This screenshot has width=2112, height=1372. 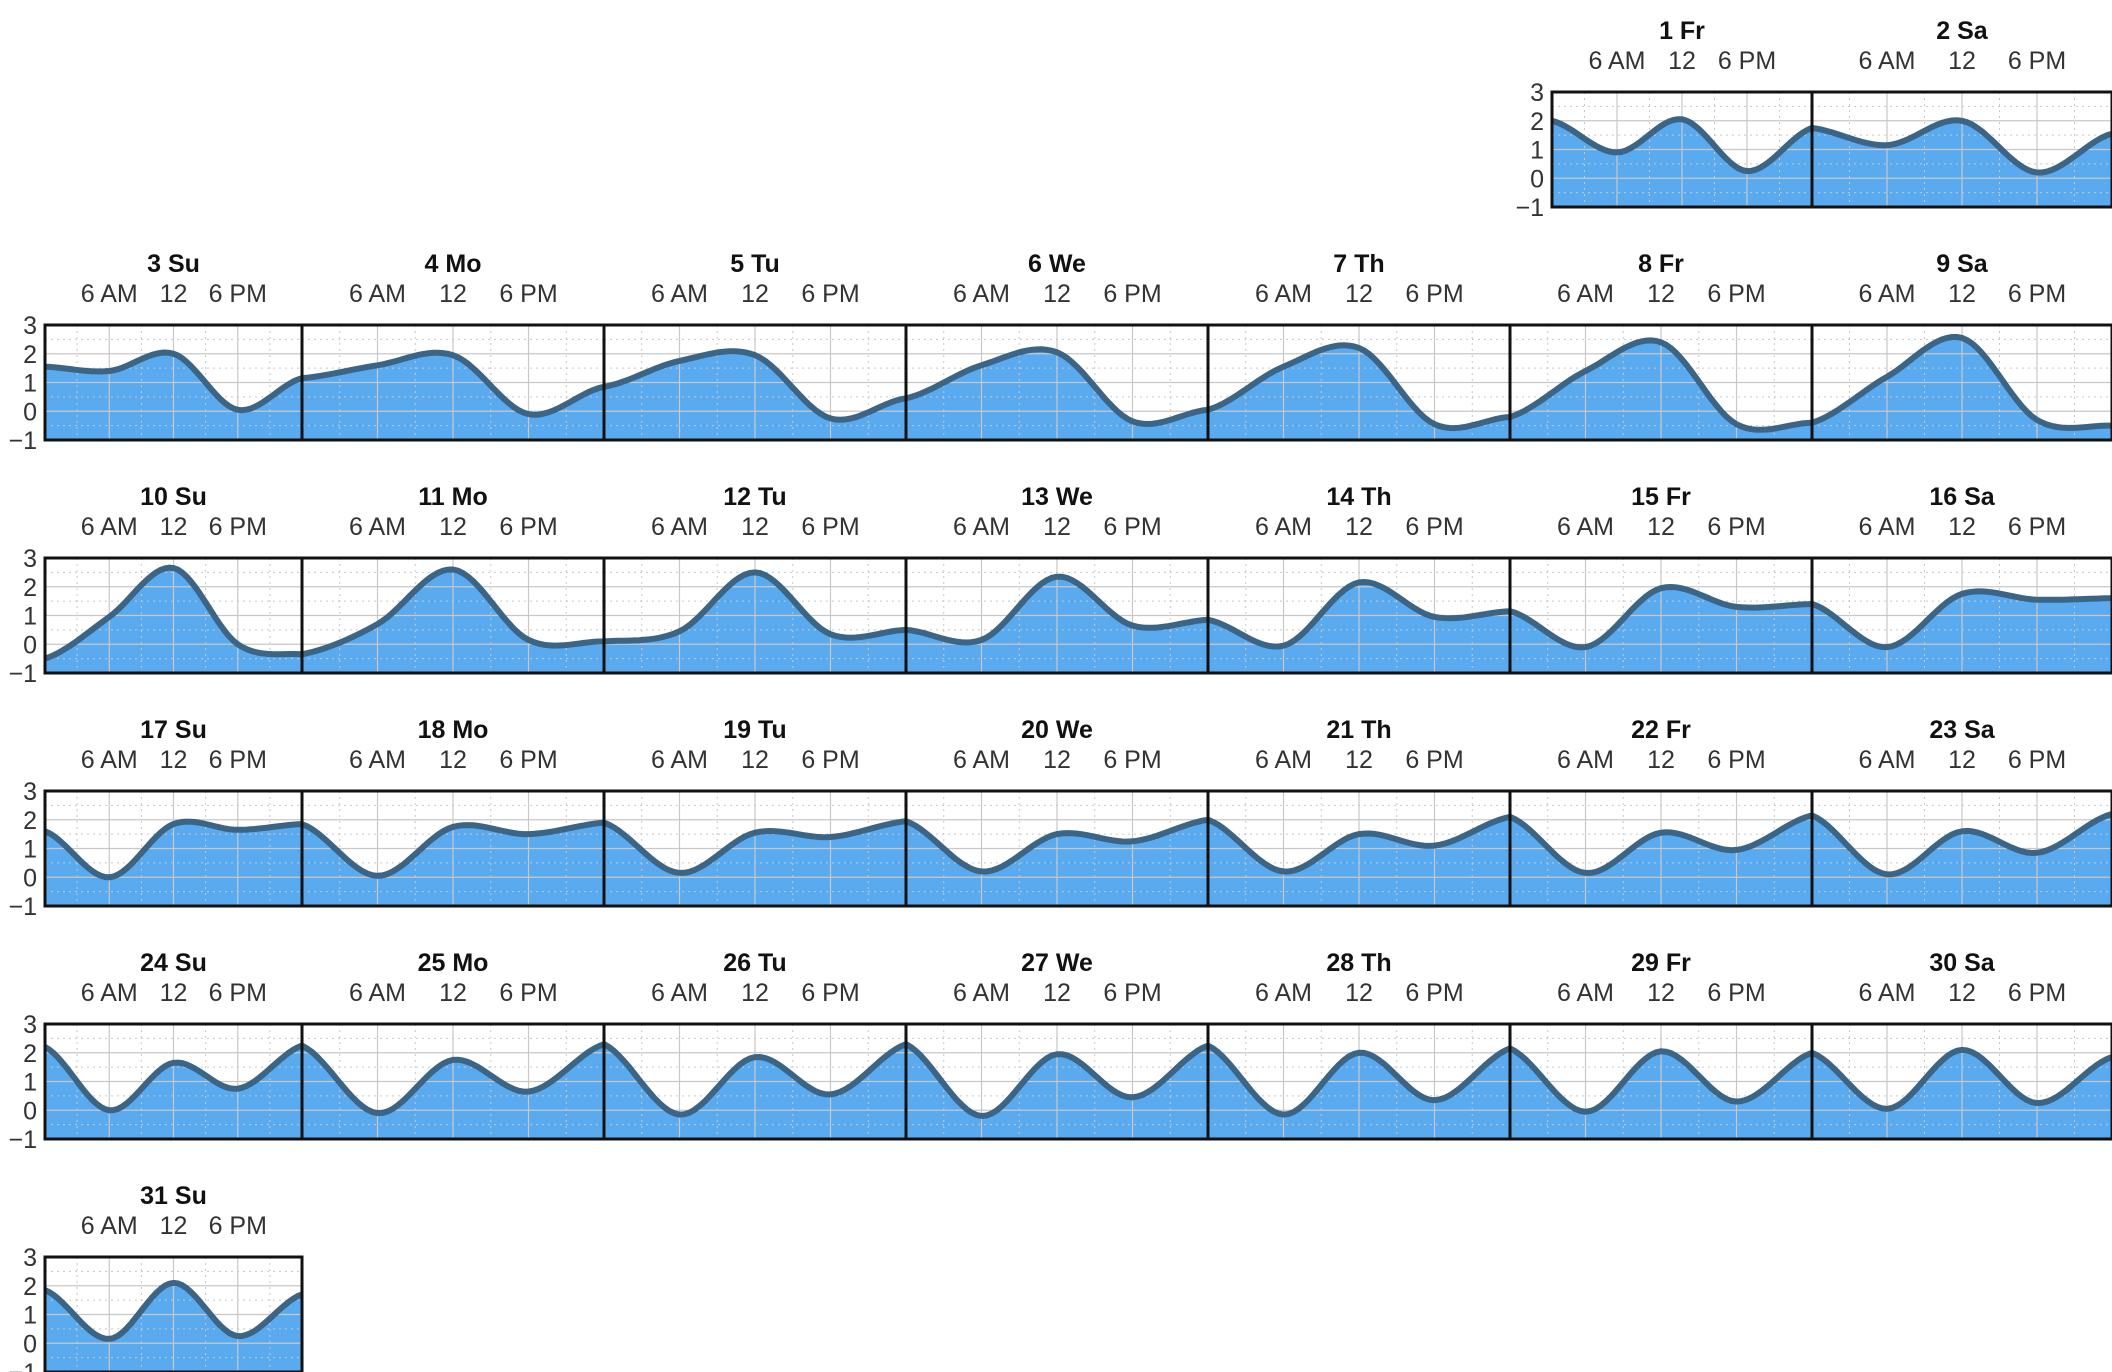 I want to click on day-panel: 15 Fr 6 AM 12 6 PM, so click(x=1661, y=579).